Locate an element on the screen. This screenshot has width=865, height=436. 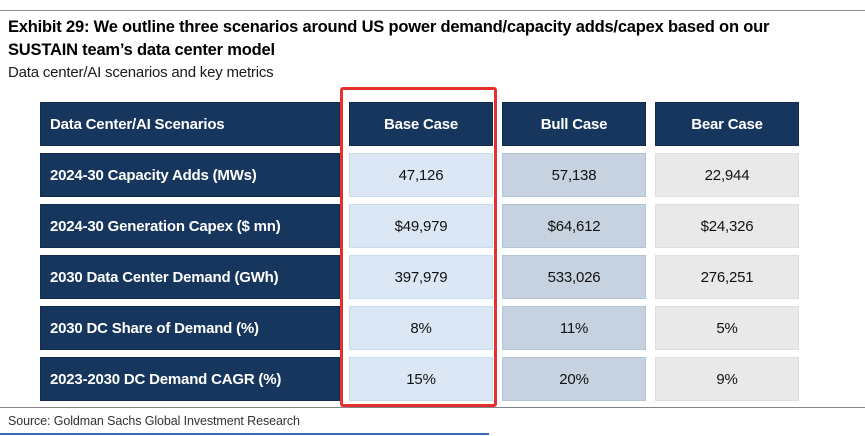
cell-dc-cagr-bull: 20% is located at coordinates (574, 379).